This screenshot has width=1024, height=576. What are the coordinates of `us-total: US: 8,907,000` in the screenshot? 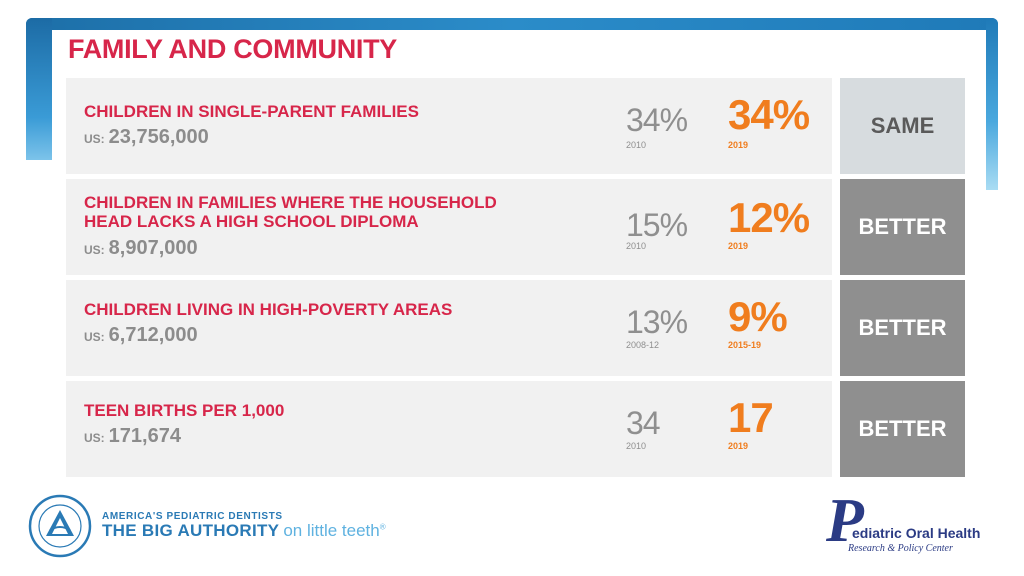 It's located at (141, 248).